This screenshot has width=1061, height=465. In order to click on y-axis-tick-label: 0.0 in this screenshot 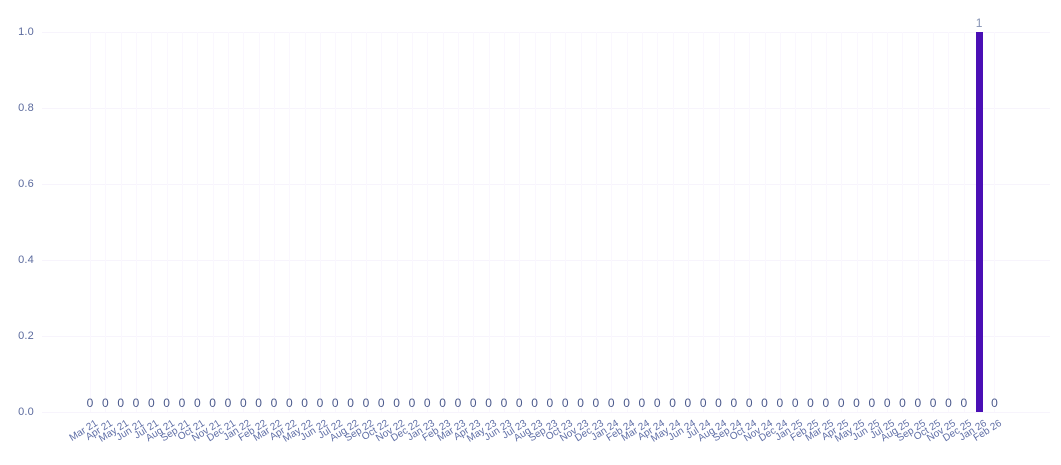, I will do `click(26, 412)`.